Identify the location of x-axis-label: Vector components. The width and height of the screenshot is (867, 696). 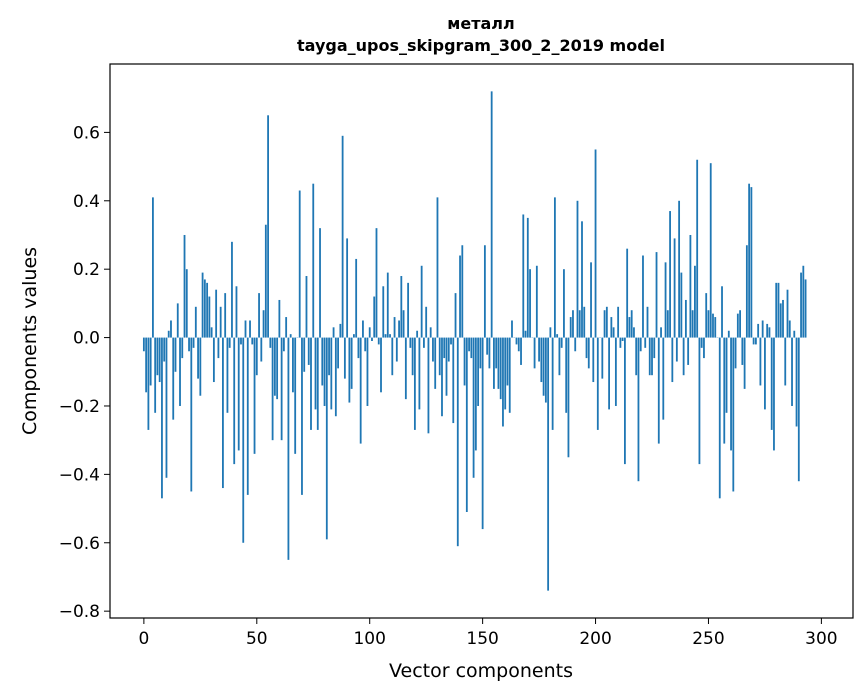
(481, 671).